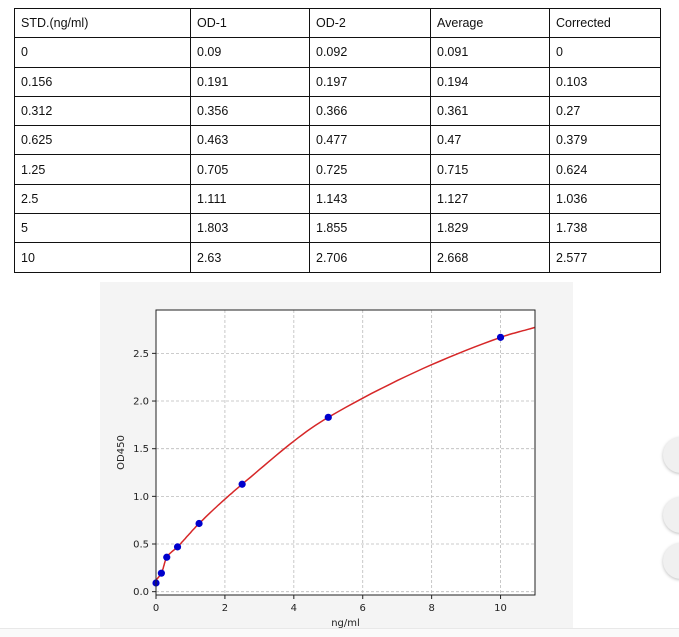 The image size is (679, 637). I want to click on y-tick-label: 1.5, so click(141, 449).